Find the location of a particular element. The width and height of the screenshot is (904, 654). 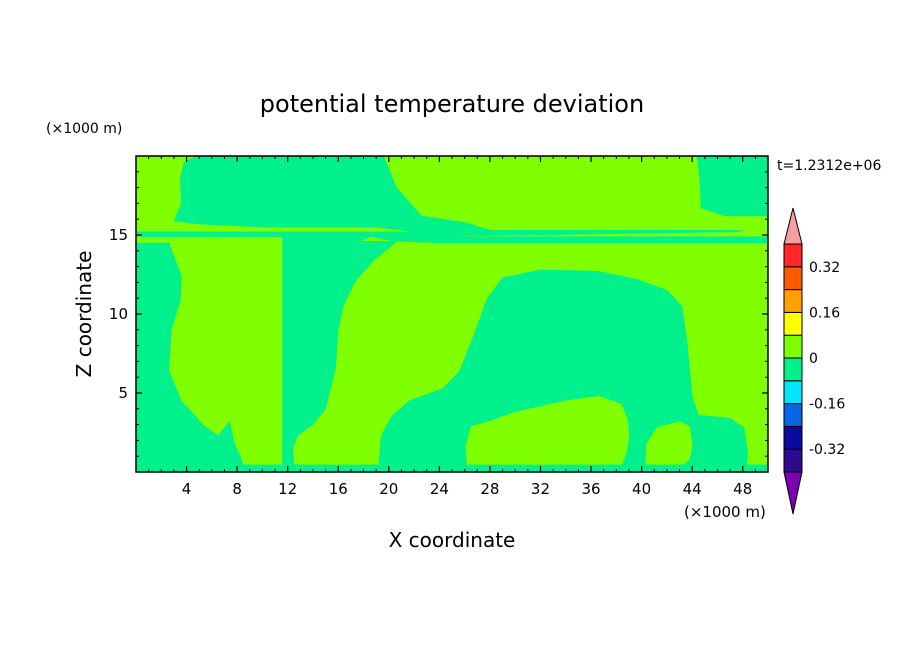

x-tick-label: 36 is located at coordinates (590, 489).